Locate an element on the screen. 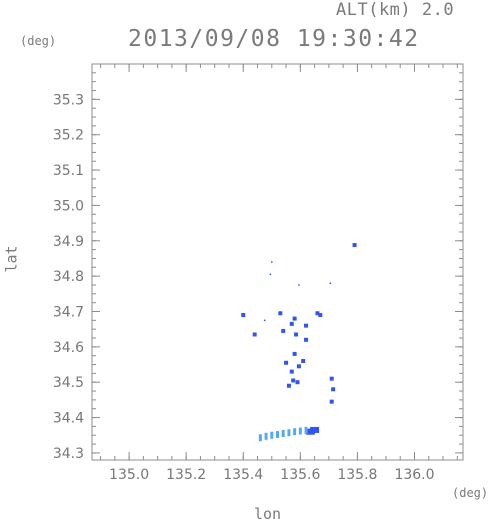  y-tick-label: 34.8 is located at coordinates (68, 277).